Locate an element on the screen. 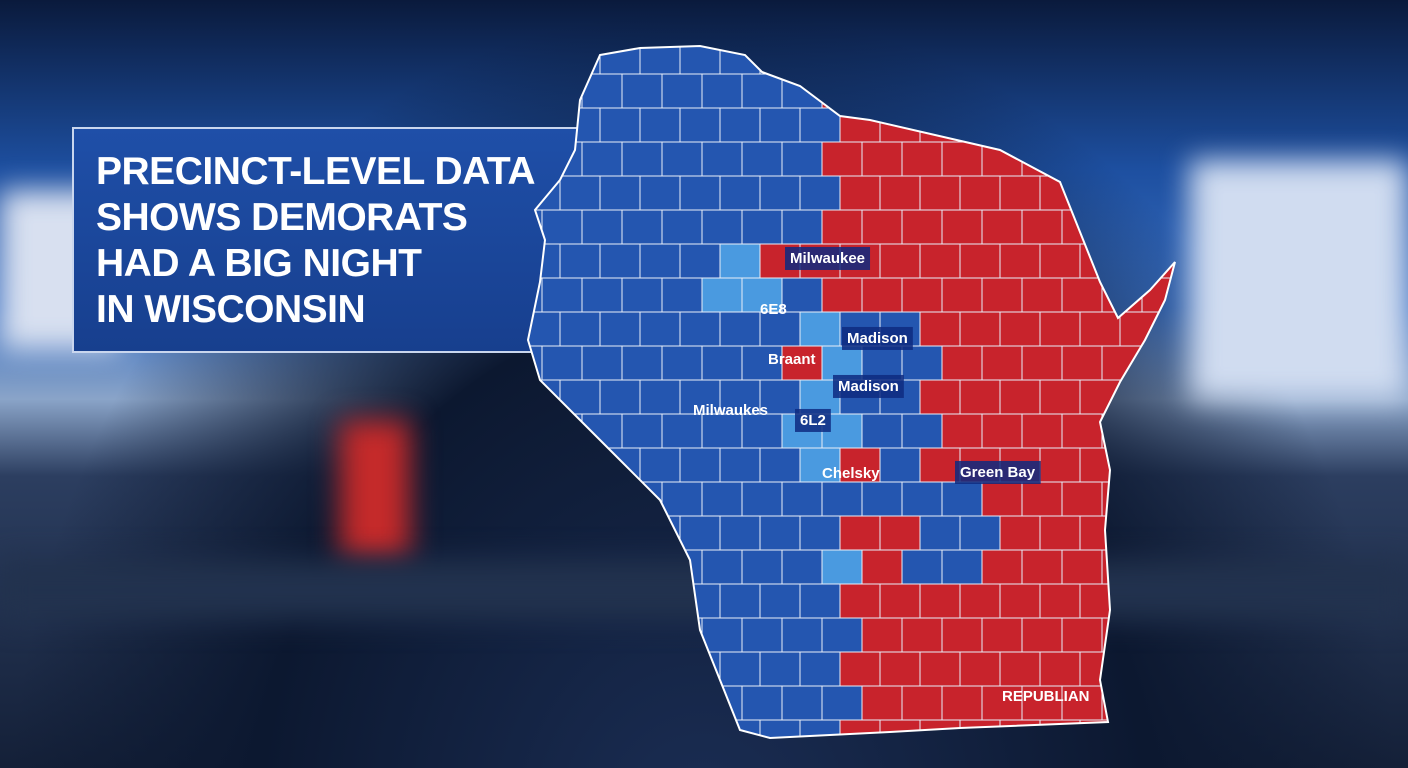 The image size is (1408, 768). label-text: Madison is located at coordinates (877, 338).